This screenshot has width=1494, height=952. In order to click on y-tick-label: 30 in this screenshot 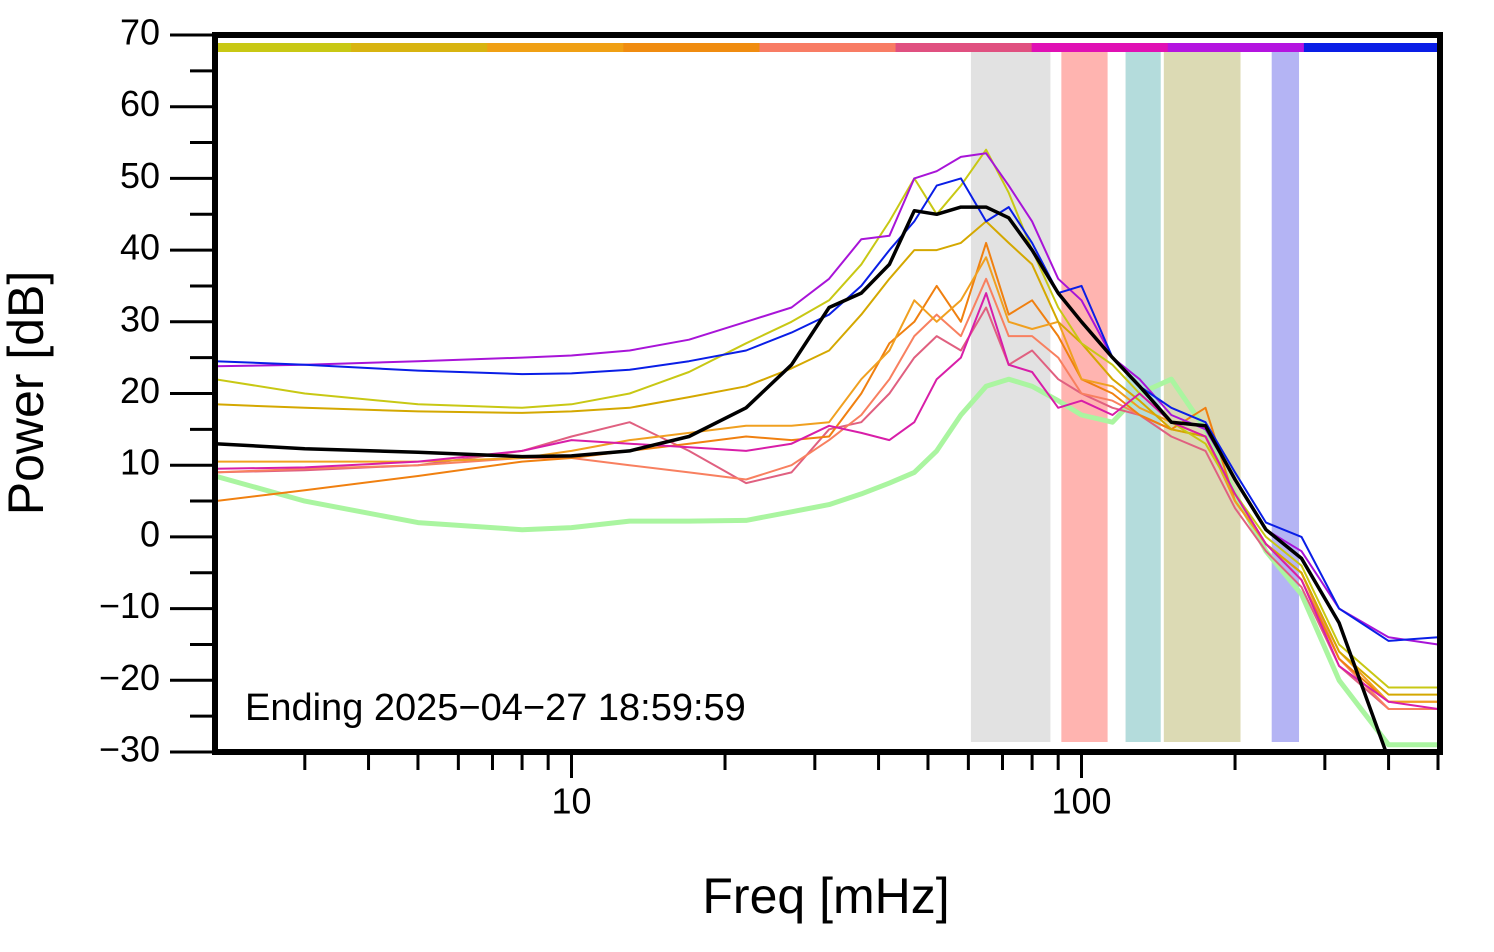, I will do `click(140, 318)`.